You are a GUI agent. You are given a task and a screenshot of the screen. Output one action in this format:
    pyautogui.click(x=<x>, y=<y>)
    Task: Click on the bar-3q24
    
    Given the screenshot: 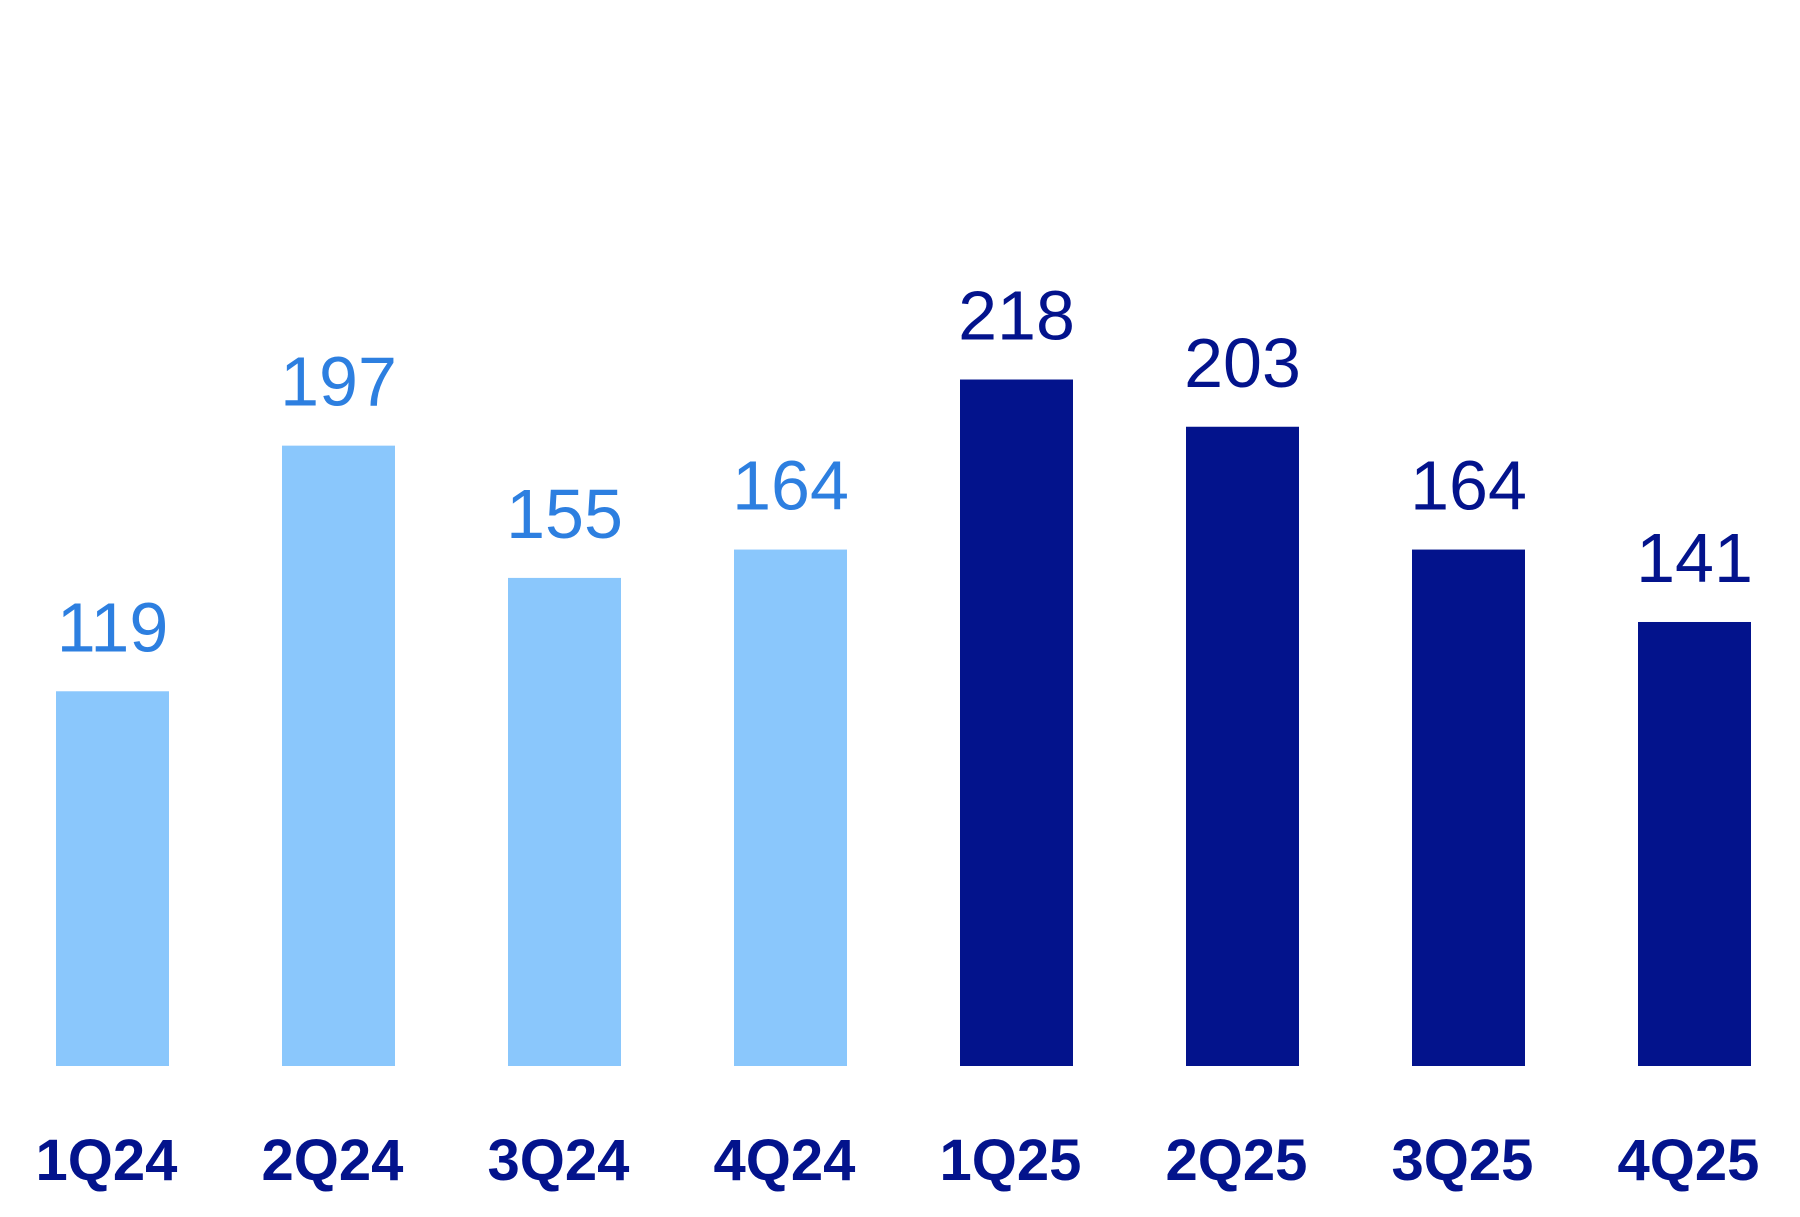 What is the action you would take?
    pyautogui.click(x=564, y=821)
    